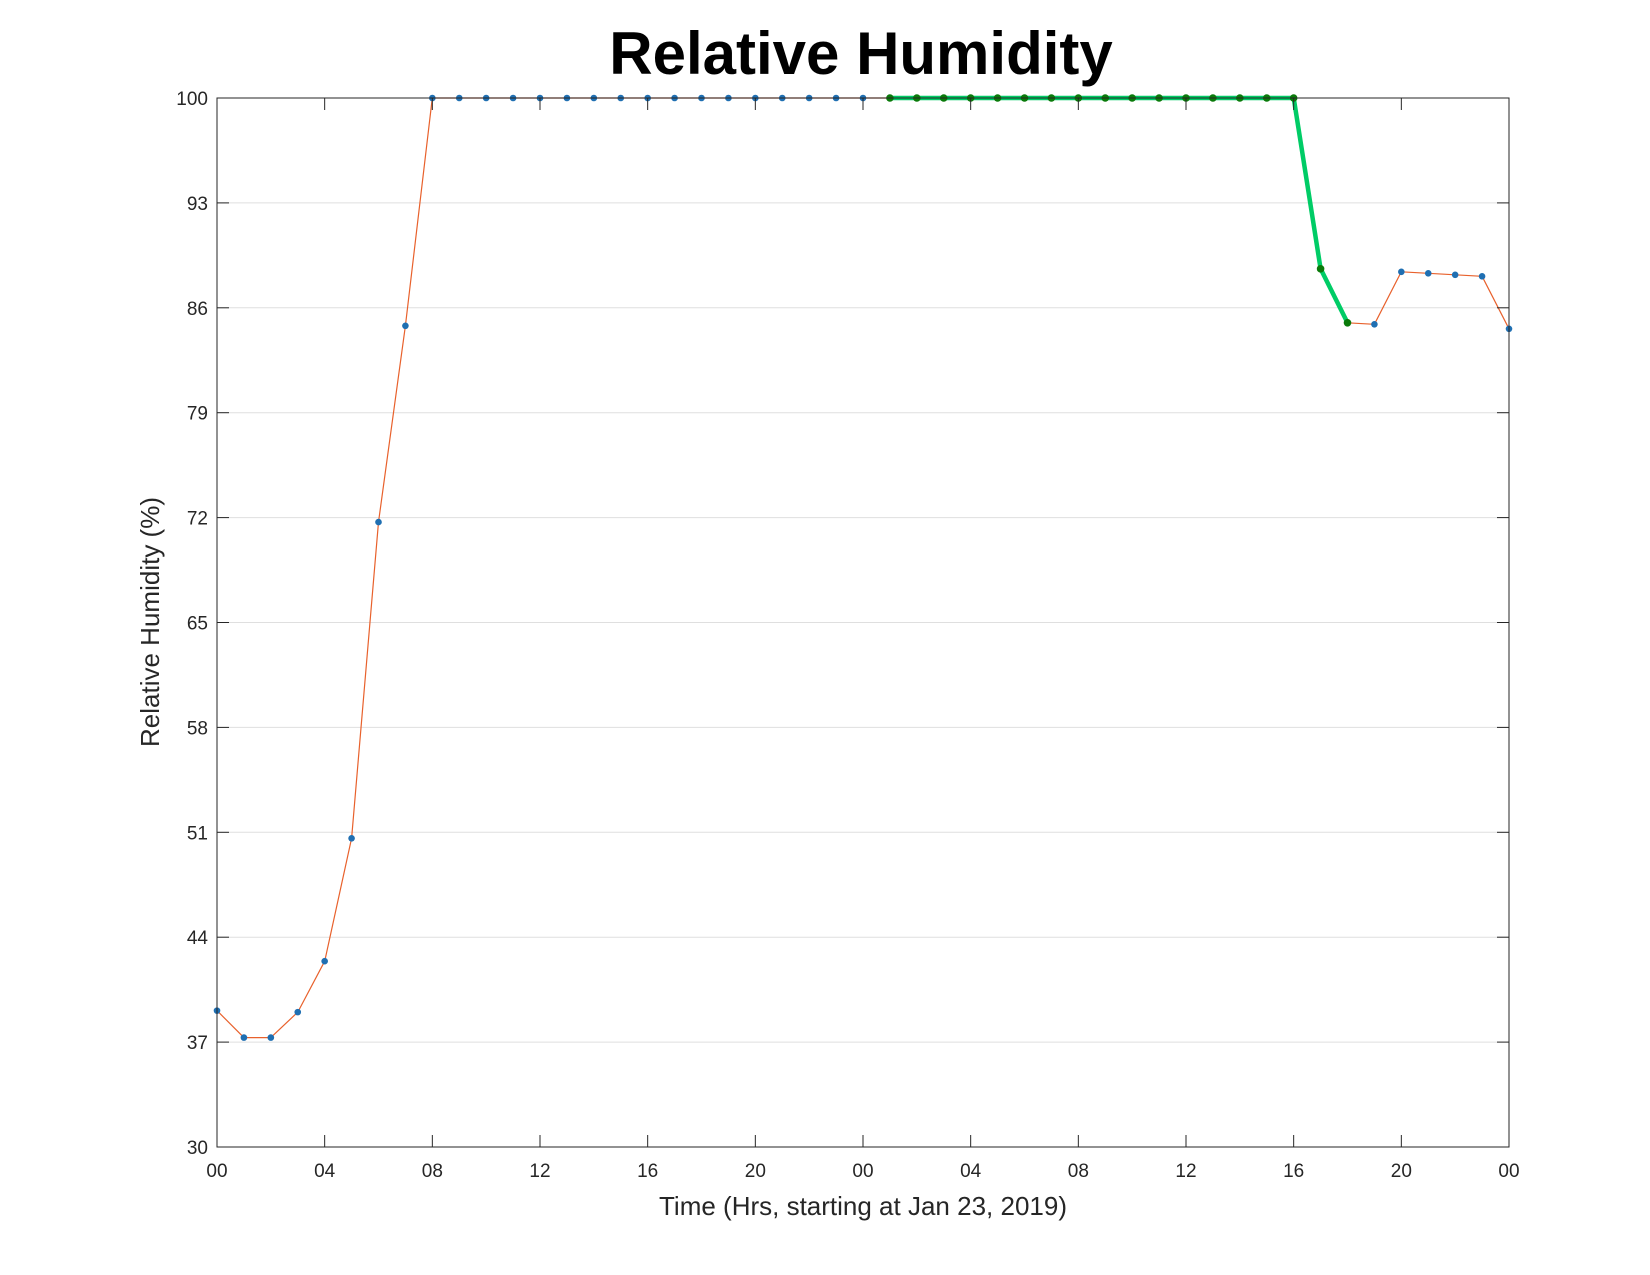 The image size is (1650, 1275). I want to click on y-tick-label: 30, so click(197, 1148).